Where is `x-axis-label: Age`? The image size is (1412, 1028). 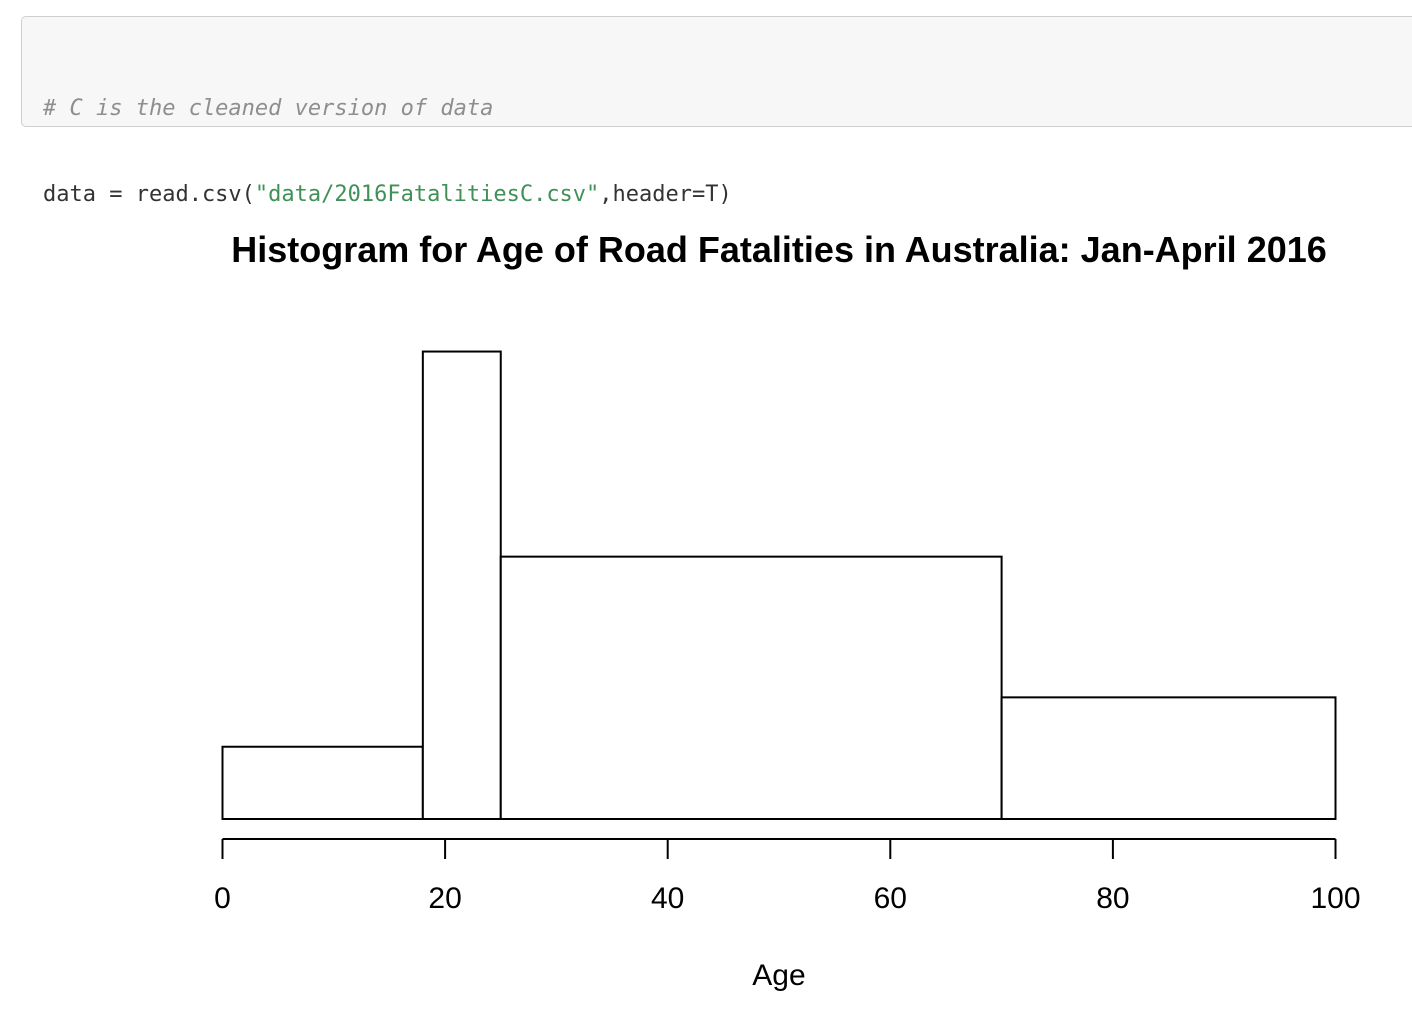
x-axis-label: Age is located at coordinates (778, 975).